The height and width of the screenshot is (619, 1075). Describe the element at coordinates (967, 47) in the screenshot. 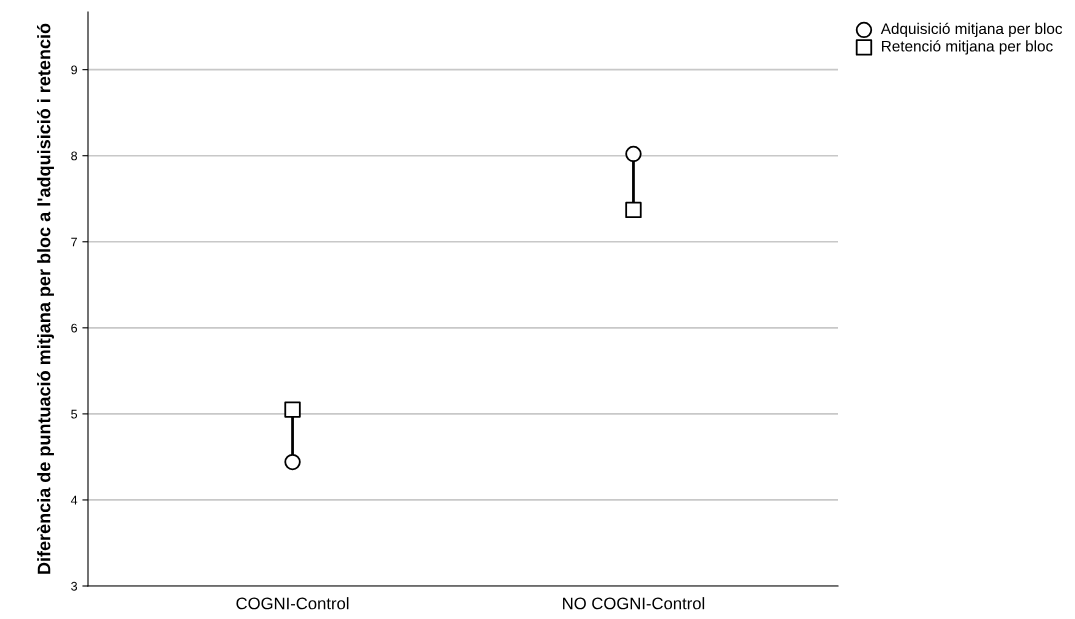

I see `legend-label: Retenció mitjana per bloc` at that location.